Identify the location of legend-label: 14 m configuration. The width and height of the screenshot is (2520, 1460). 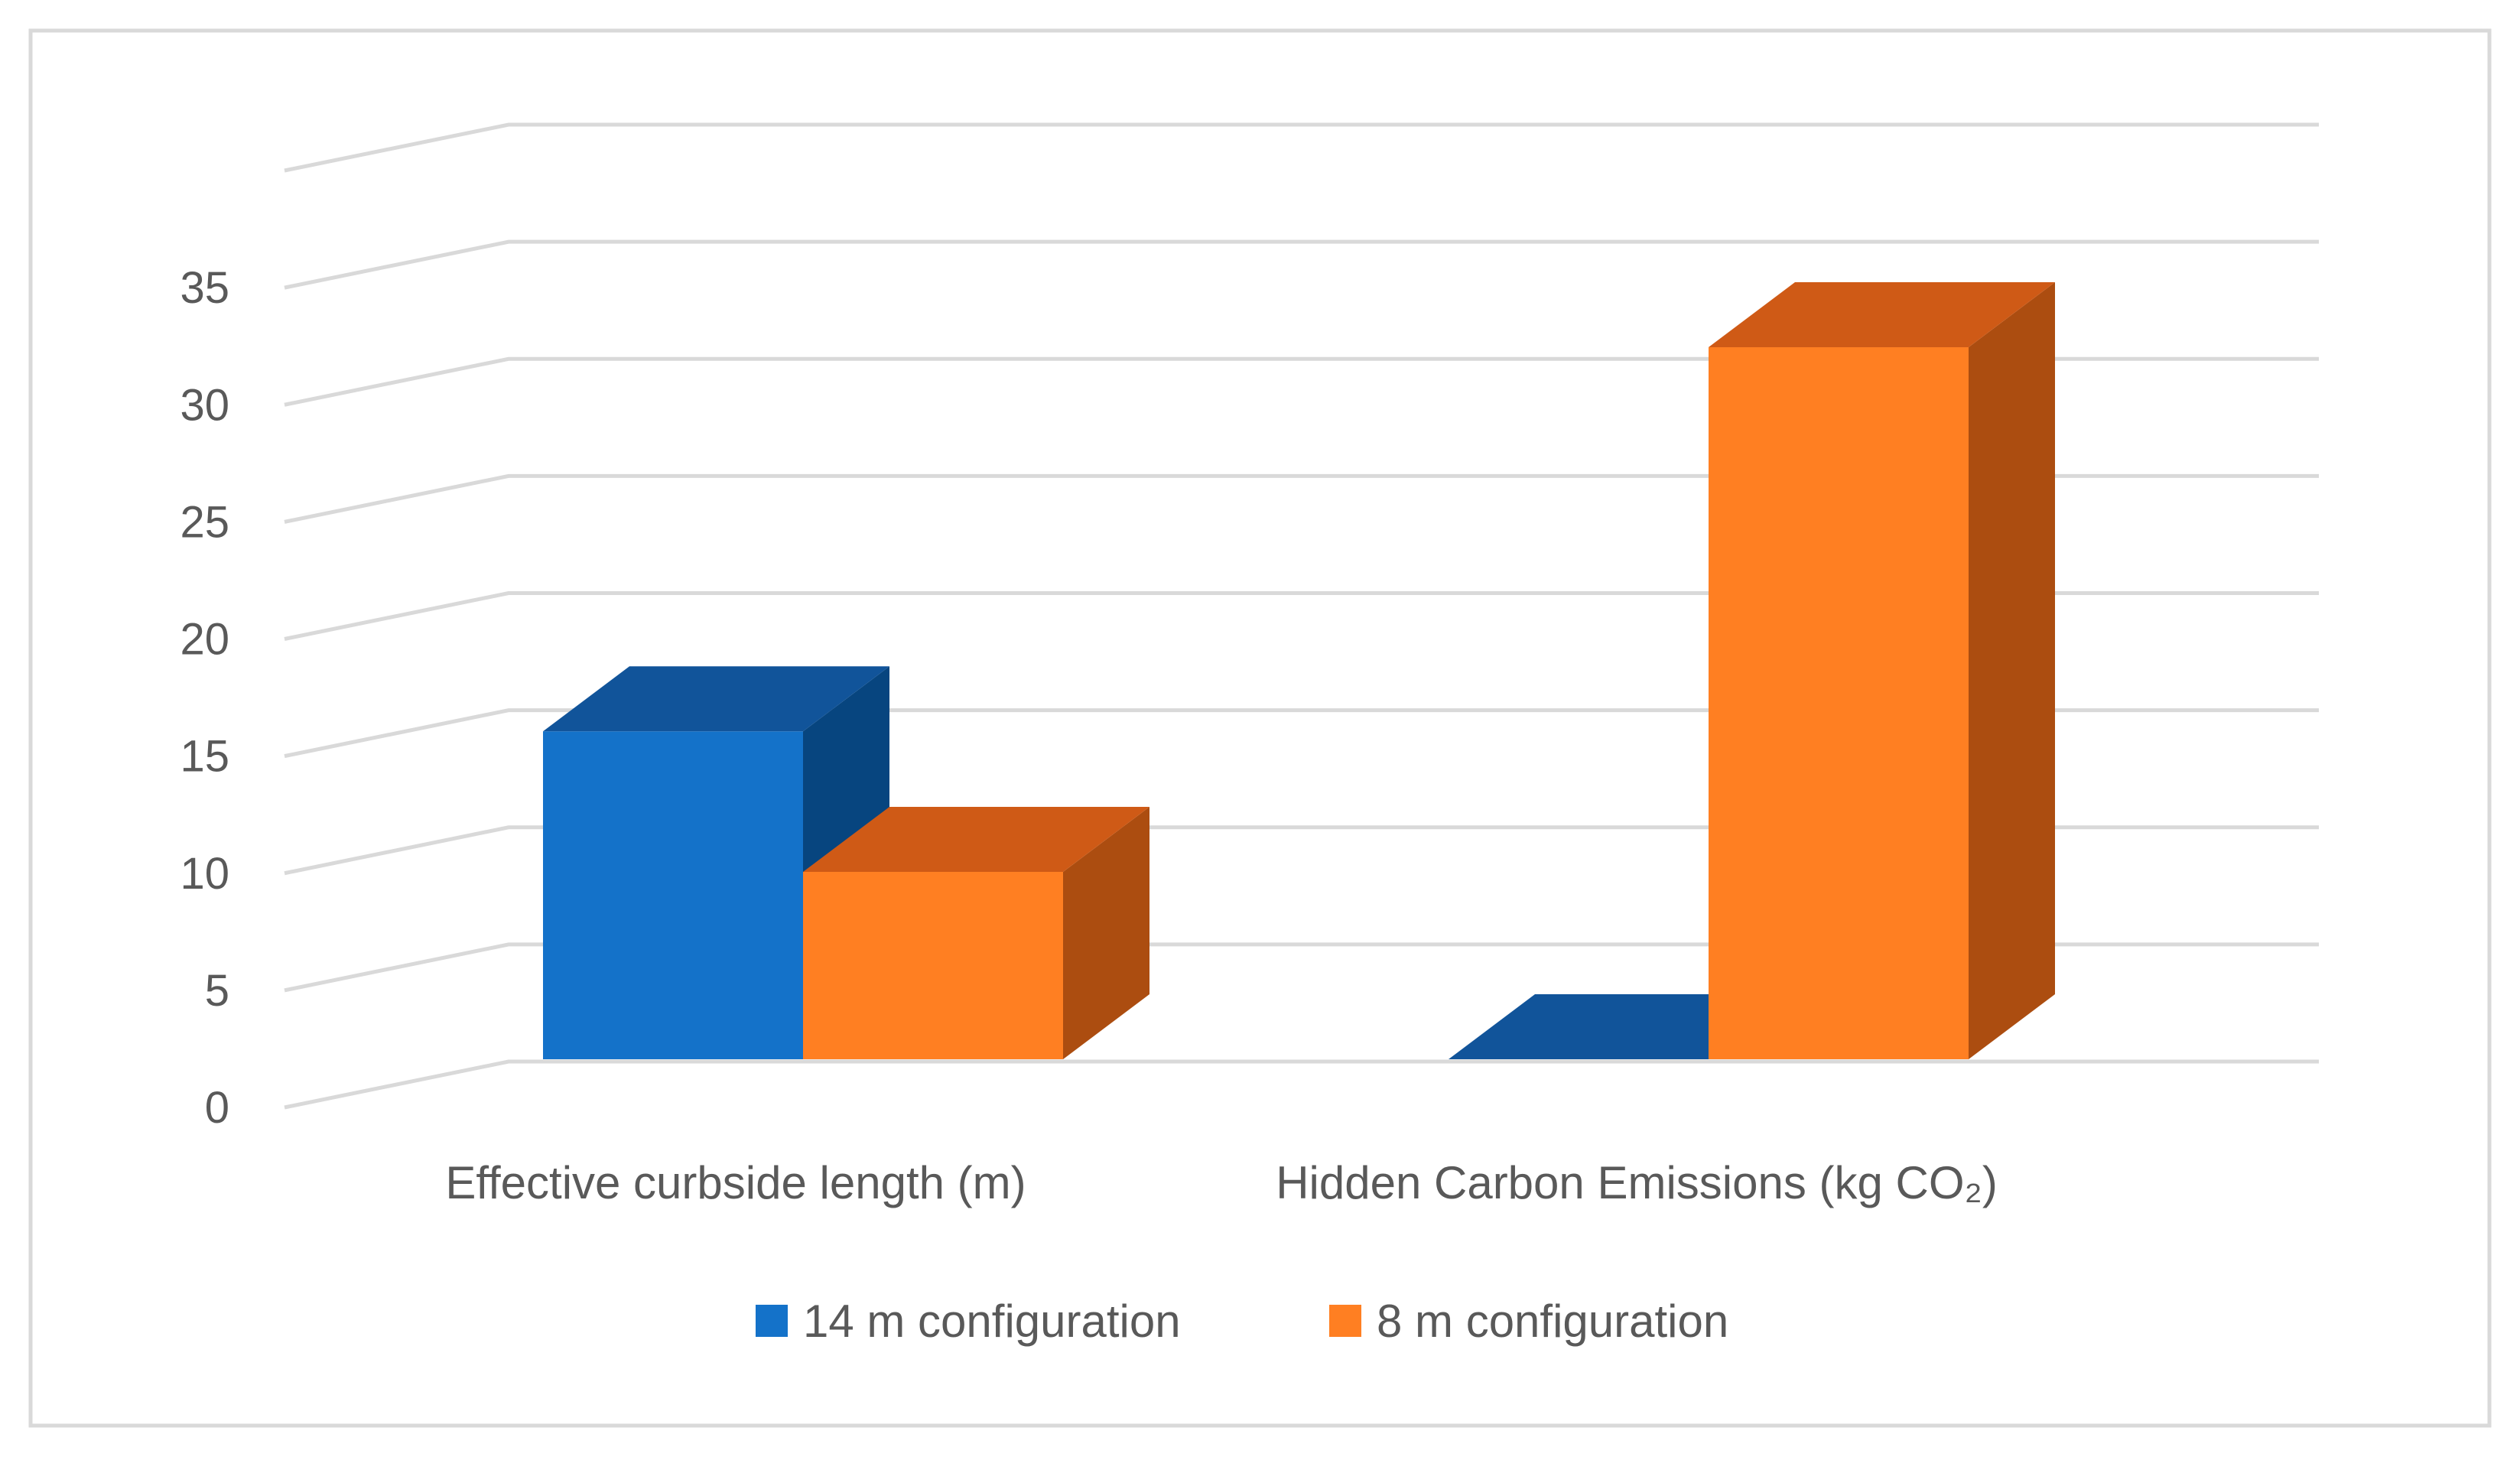
(992, 1322).